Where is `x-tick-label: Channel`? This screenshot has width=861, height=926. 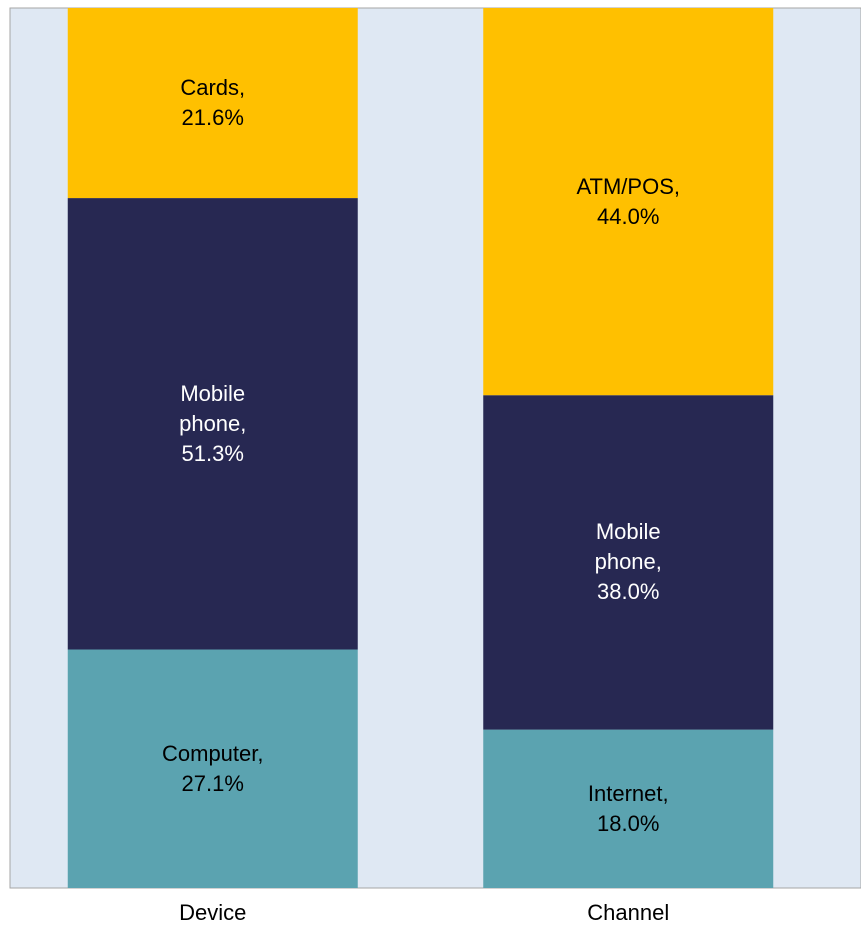 x-tick-label: Channel is located at coordinates (628, 912).